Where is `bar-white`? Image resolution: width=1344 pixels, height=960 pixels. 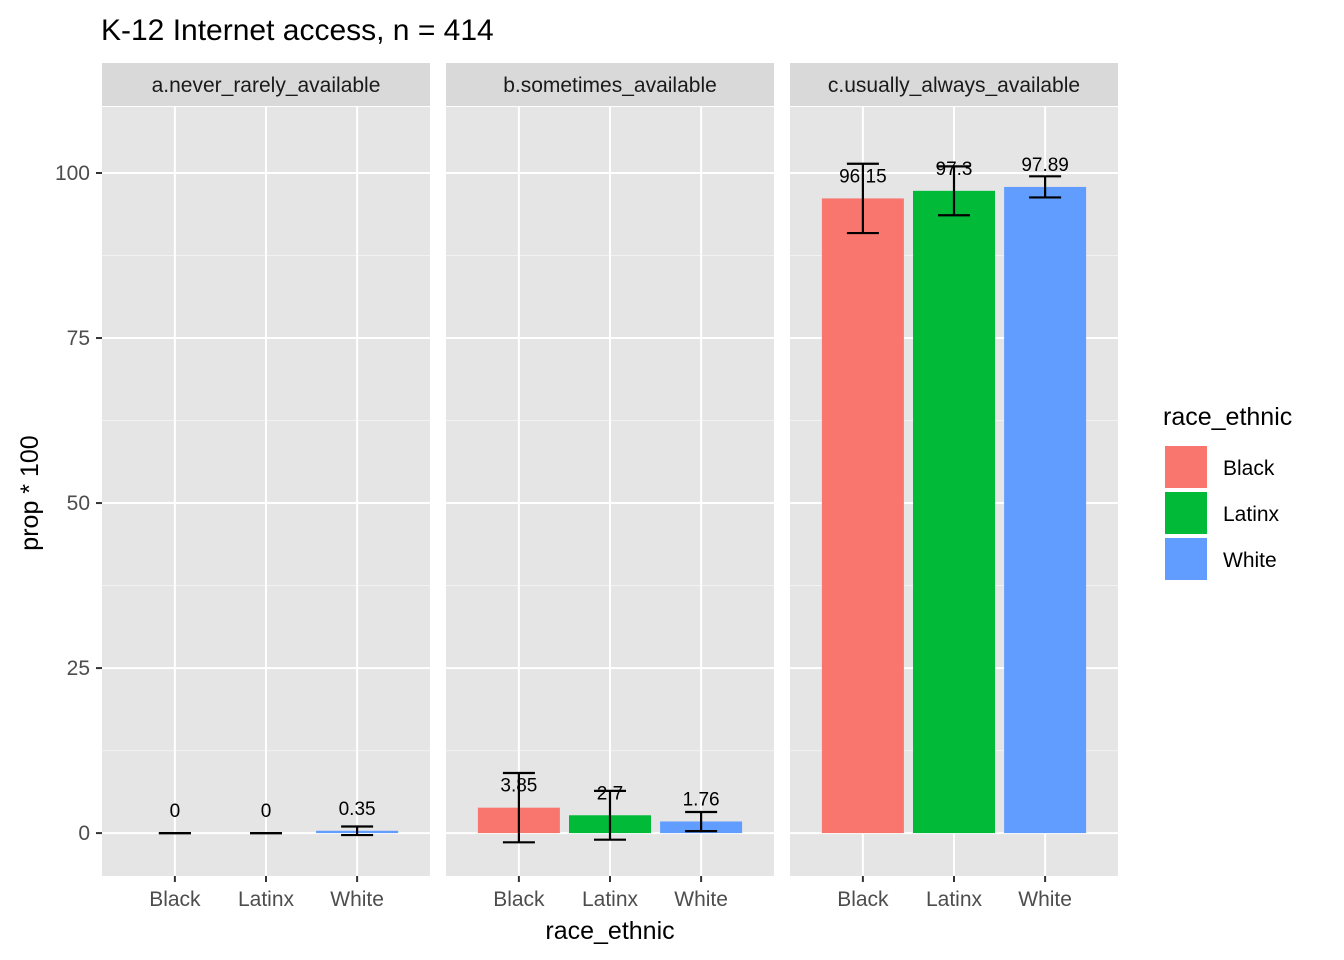
bar-white is located at coordinates (1045, 510).